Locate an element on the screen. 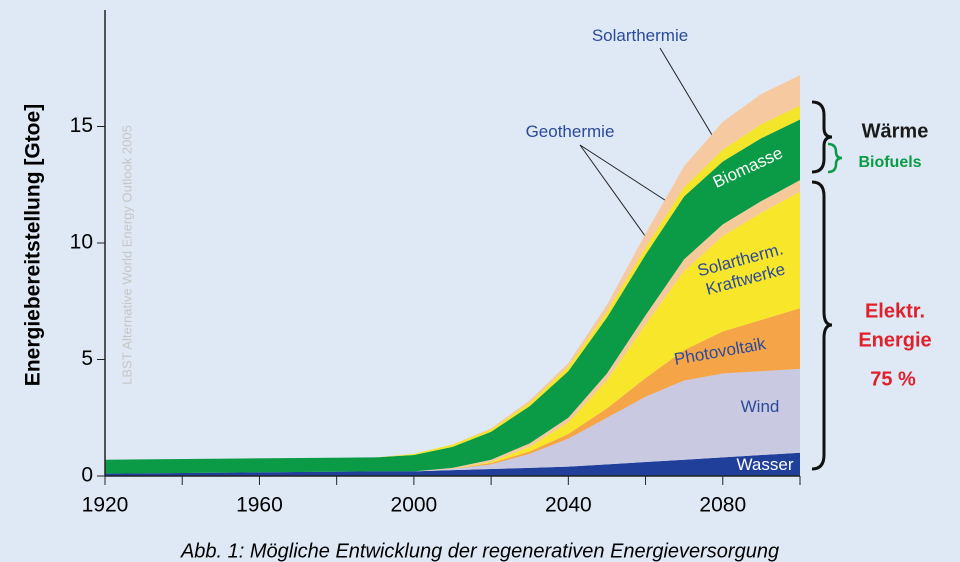  y-axis-label: Energiebereitstellung [Gtoe] is located at coordinates (33, 245).